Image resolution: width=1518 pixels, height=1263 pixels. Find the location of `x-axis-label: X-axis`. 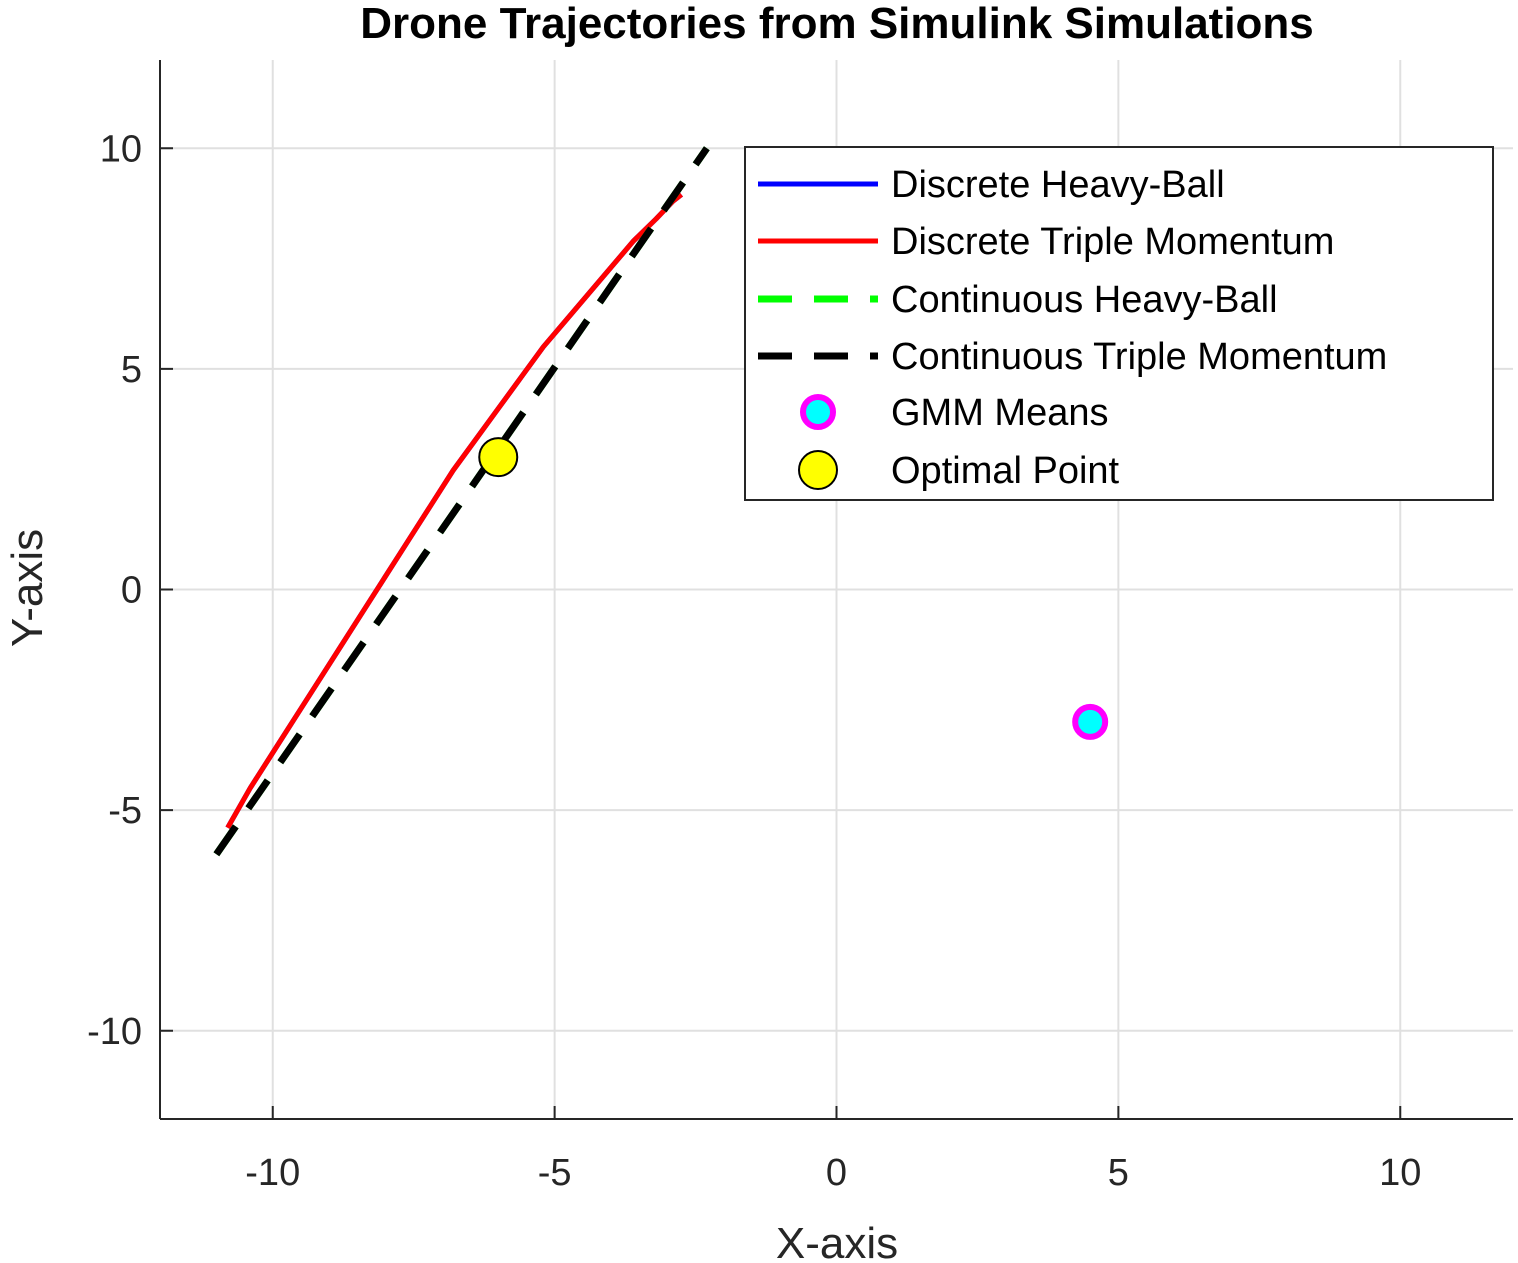

x-axis-label: X-axis is located at coordinates (837, 1241).